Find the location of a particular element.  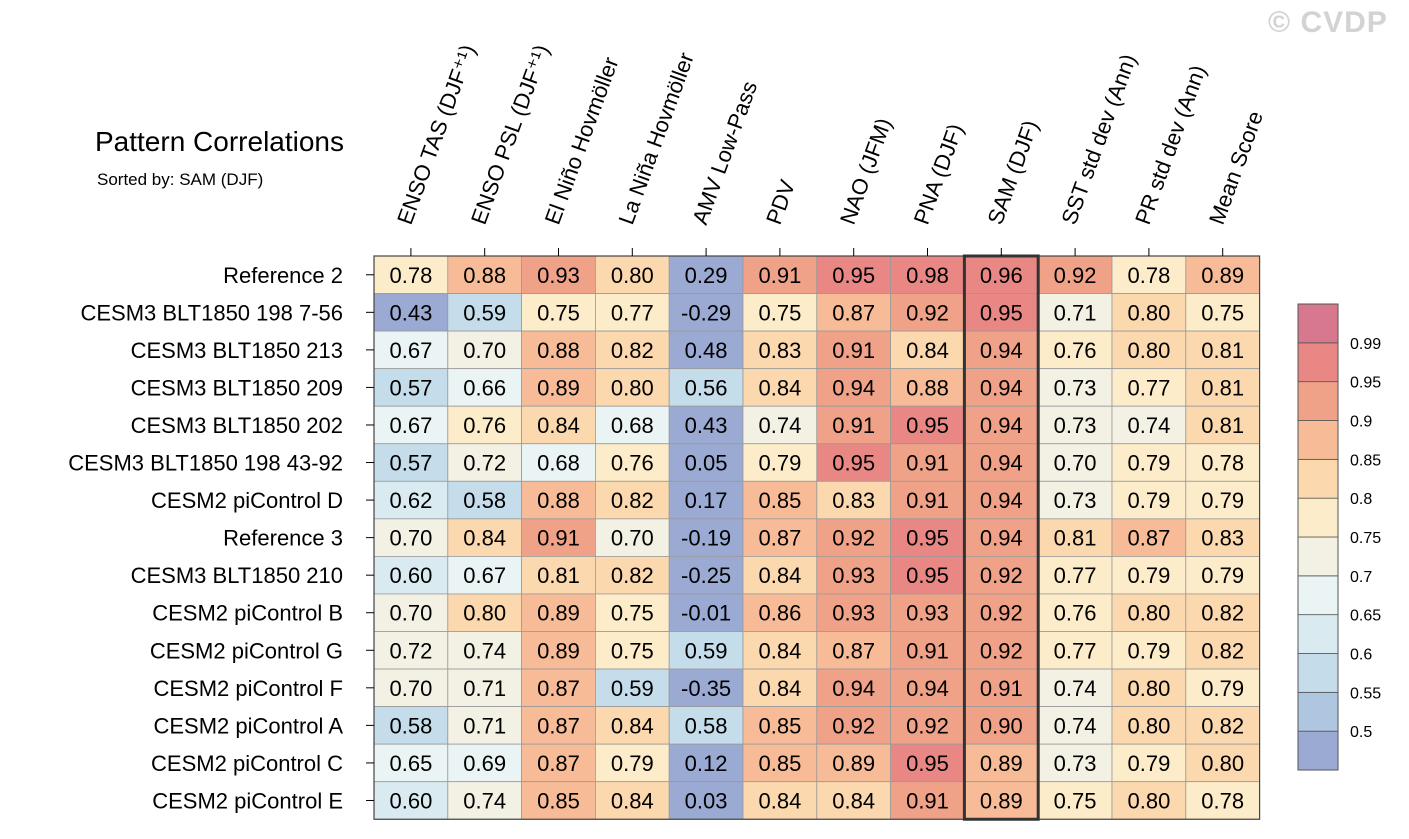

cell-value: 0.84 is located at coordinates (779, 800).